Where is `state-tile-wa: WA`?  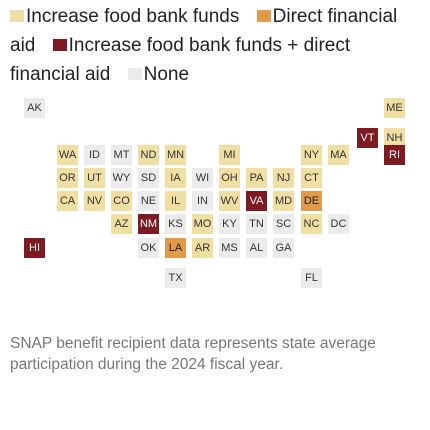
state-tile-wa: WA is located at coordinates (67, 155).